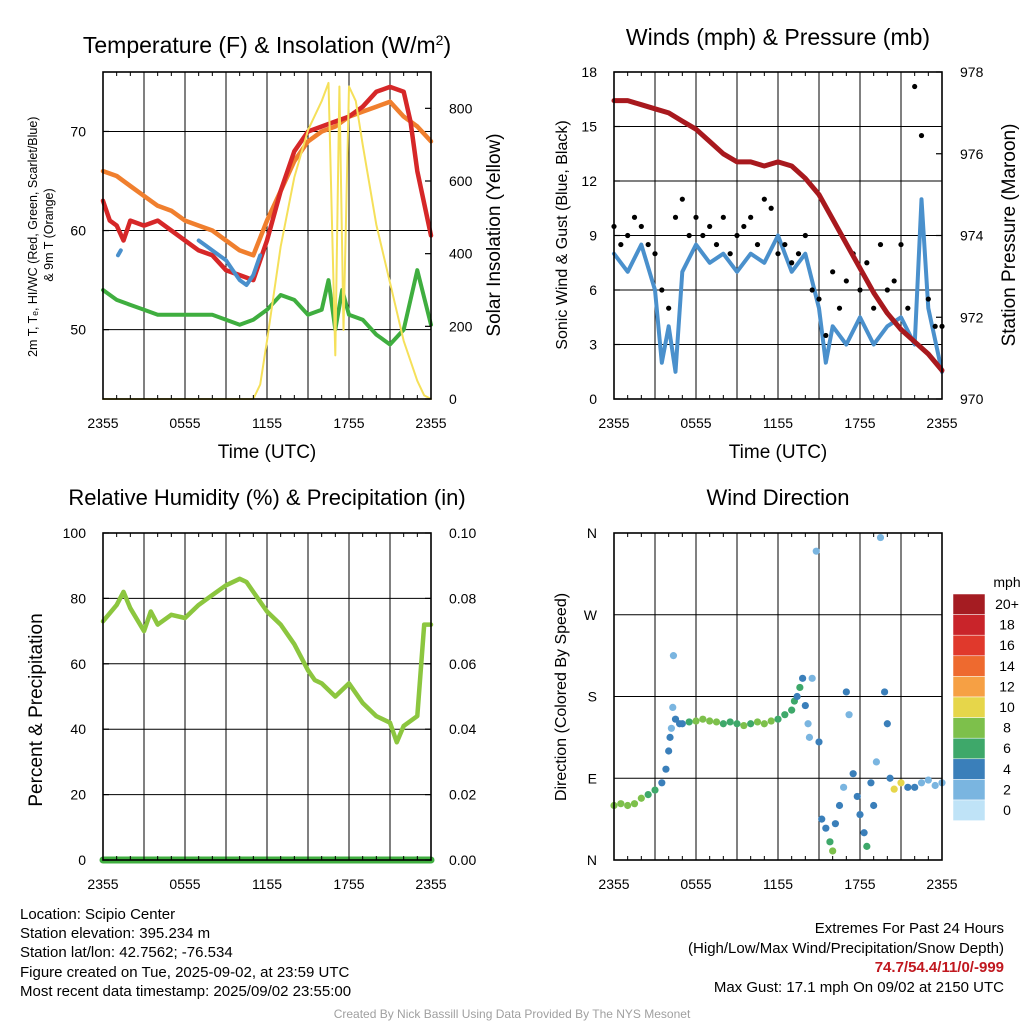  Describe the element at coordinates (78, 330) in the screenshot. I see `y-tick-label: 50` at that location.